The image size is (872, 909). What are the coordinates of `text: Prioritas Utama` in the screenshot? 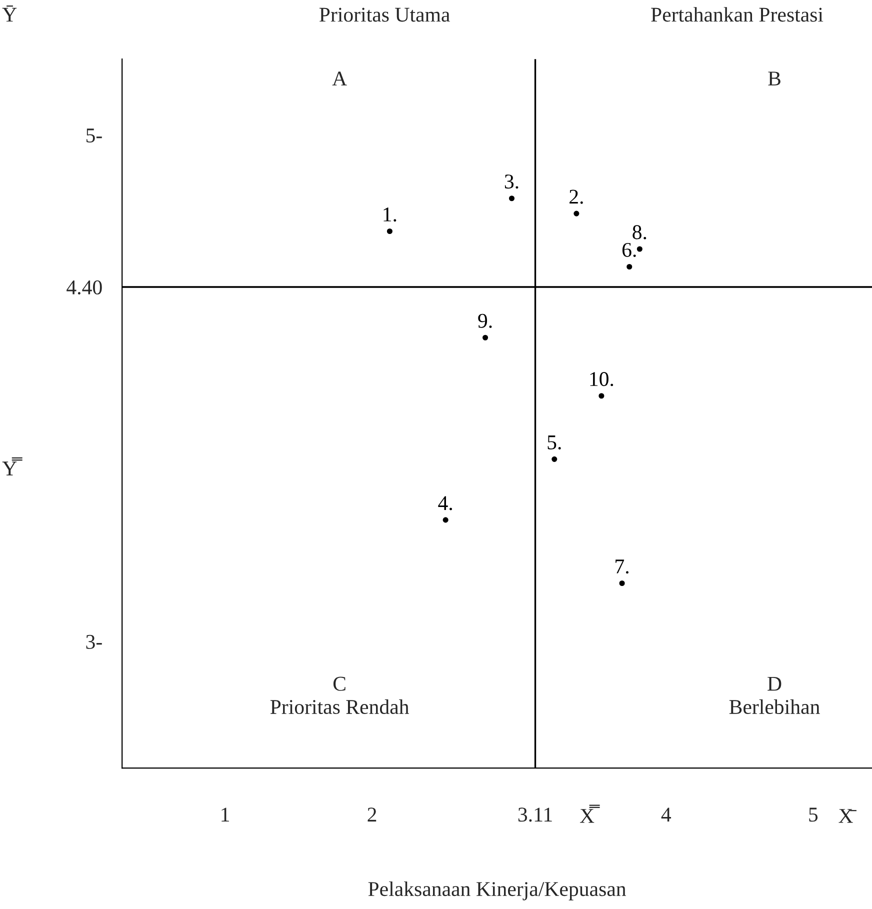 It's located at (384, 15).